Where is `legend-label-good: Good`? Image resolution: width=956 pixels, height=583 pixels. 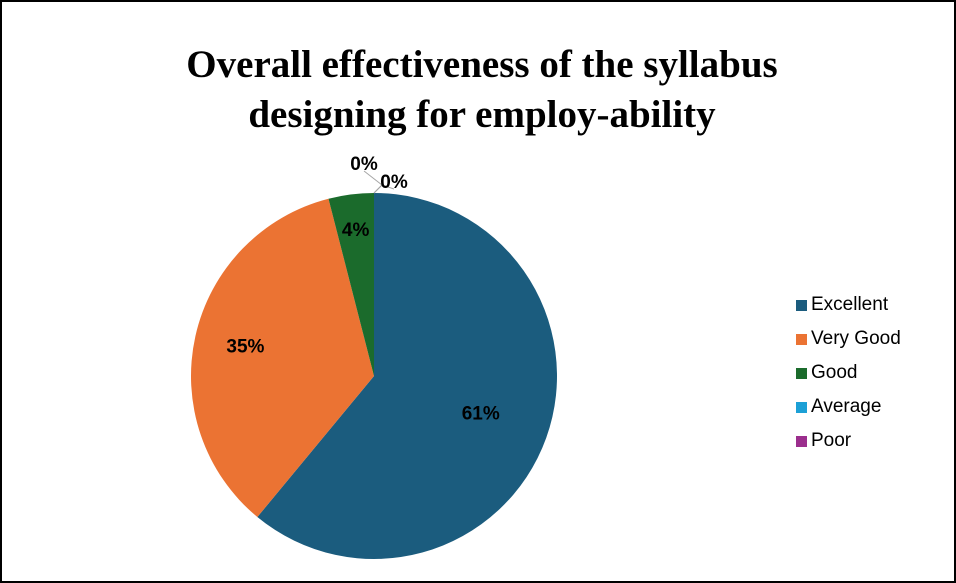
legend-label-good: Good is located at coordinates (834, 372).